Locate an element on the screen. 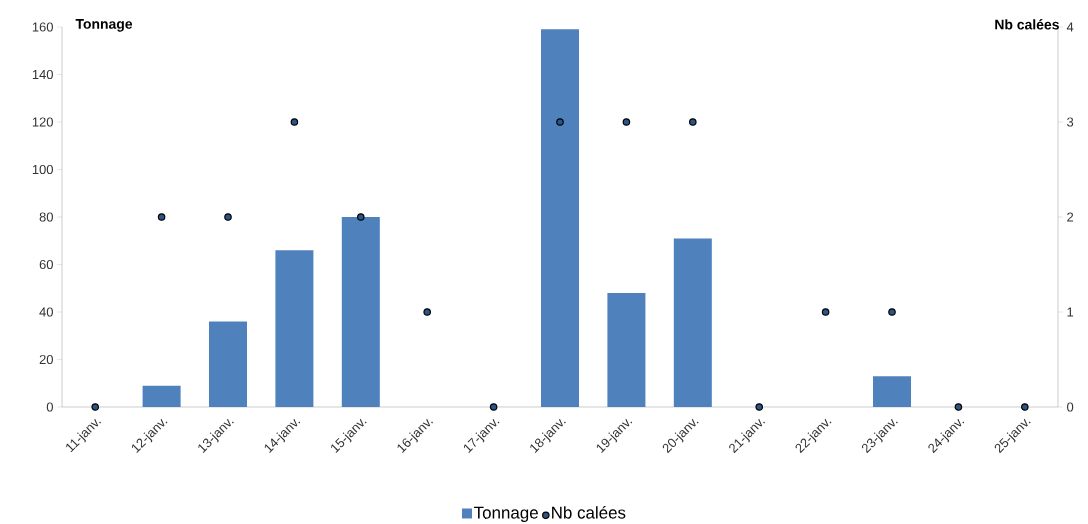 Image resolution: width=1088 pixels, height=524 pixels. y-tick-label: 160 is located at coordinates (42, 27).